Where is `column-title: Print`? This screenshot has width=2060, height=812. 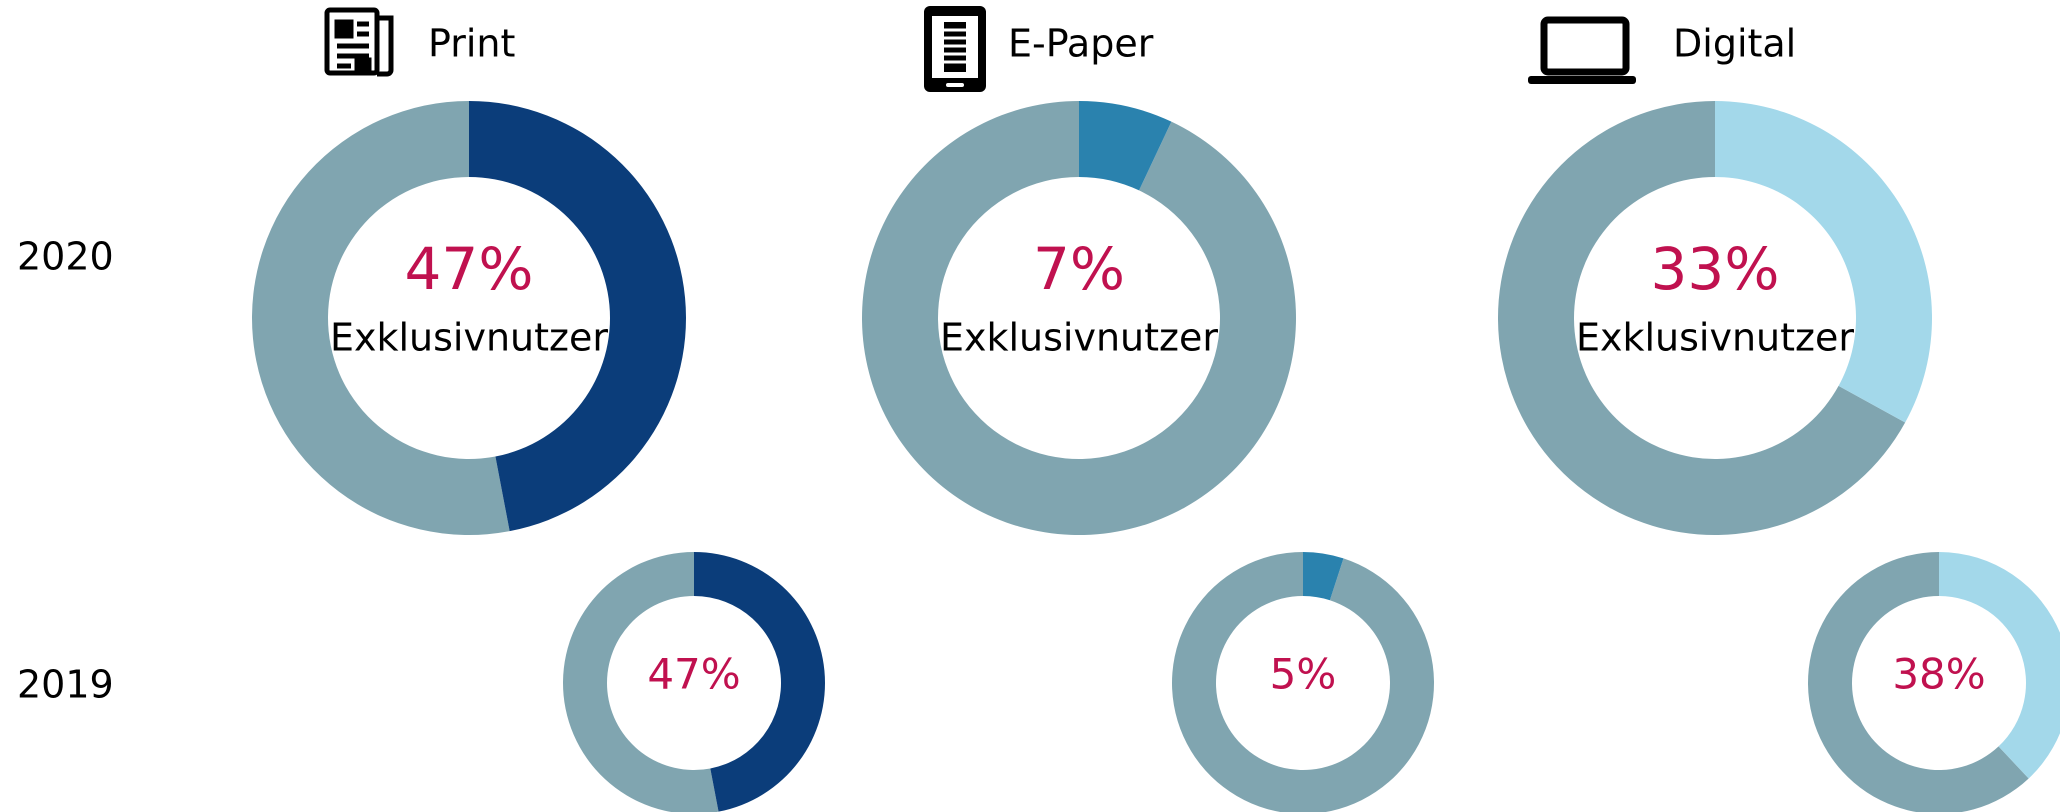 column-title: Print is located at coordinates (471, 44).